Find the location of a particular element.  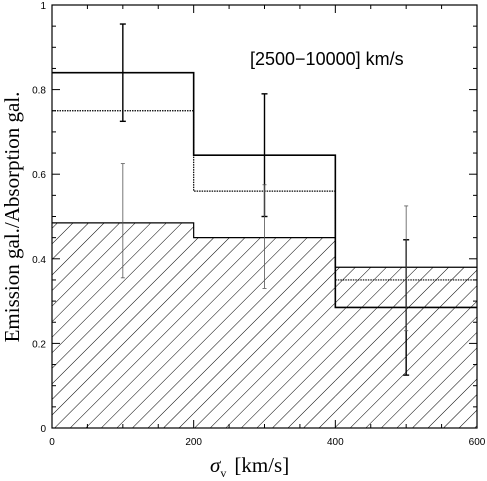

y-tick-label: 0.2 is located at coordinates (39, 344).